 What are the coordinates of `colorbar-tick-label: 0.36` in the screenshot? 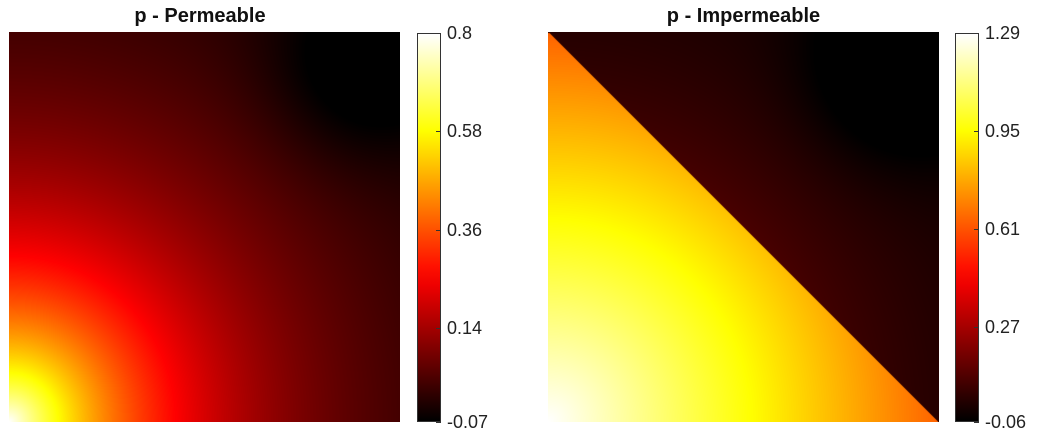 It's located at (465, 230).